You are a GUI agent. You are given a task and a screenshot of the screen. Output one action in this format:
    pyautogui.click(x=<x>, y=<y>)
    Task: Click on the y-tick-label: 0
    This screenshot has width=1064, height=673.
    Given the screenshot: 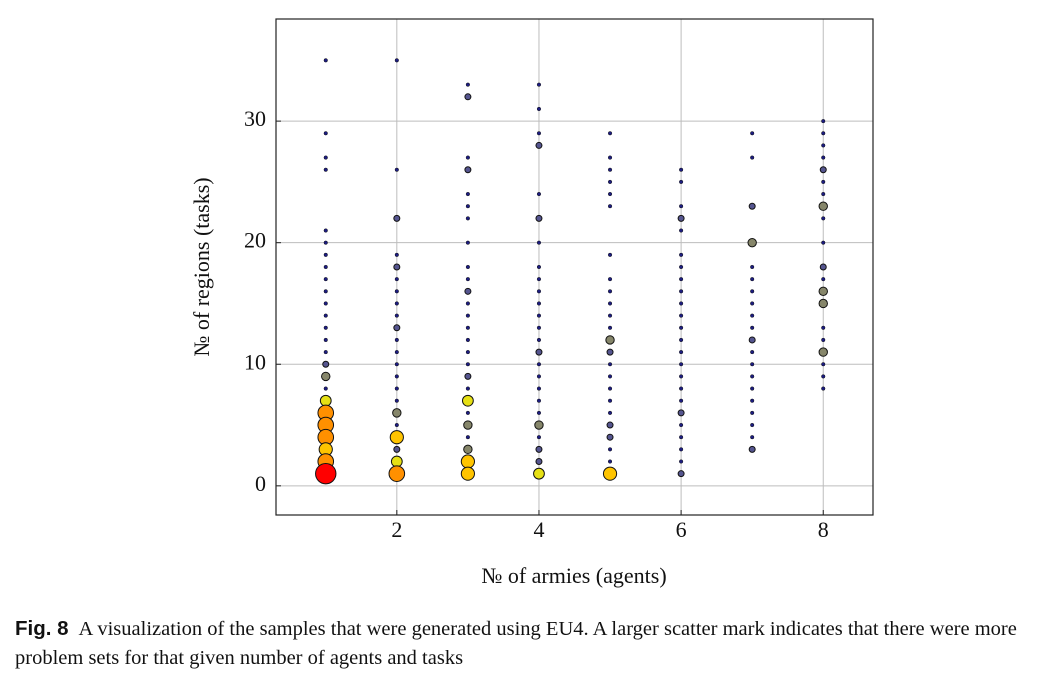 What is the action you would take?
    pyautogui.click(x=260, y=483)
    